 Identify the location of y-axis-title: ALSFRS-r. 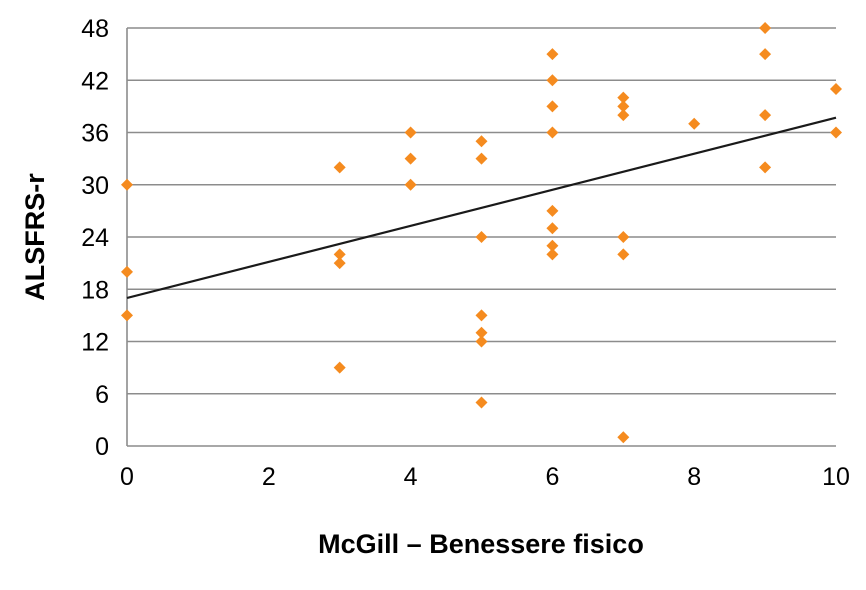
(35, 237).